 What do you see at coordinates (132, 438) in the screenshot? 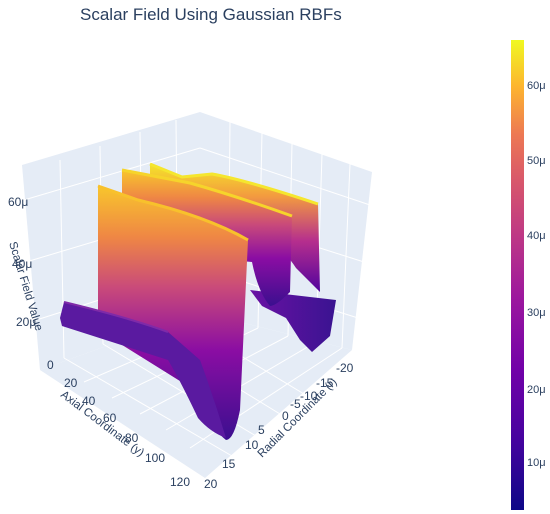
I see `y-tick: 80` at bounding box center [132, 438].